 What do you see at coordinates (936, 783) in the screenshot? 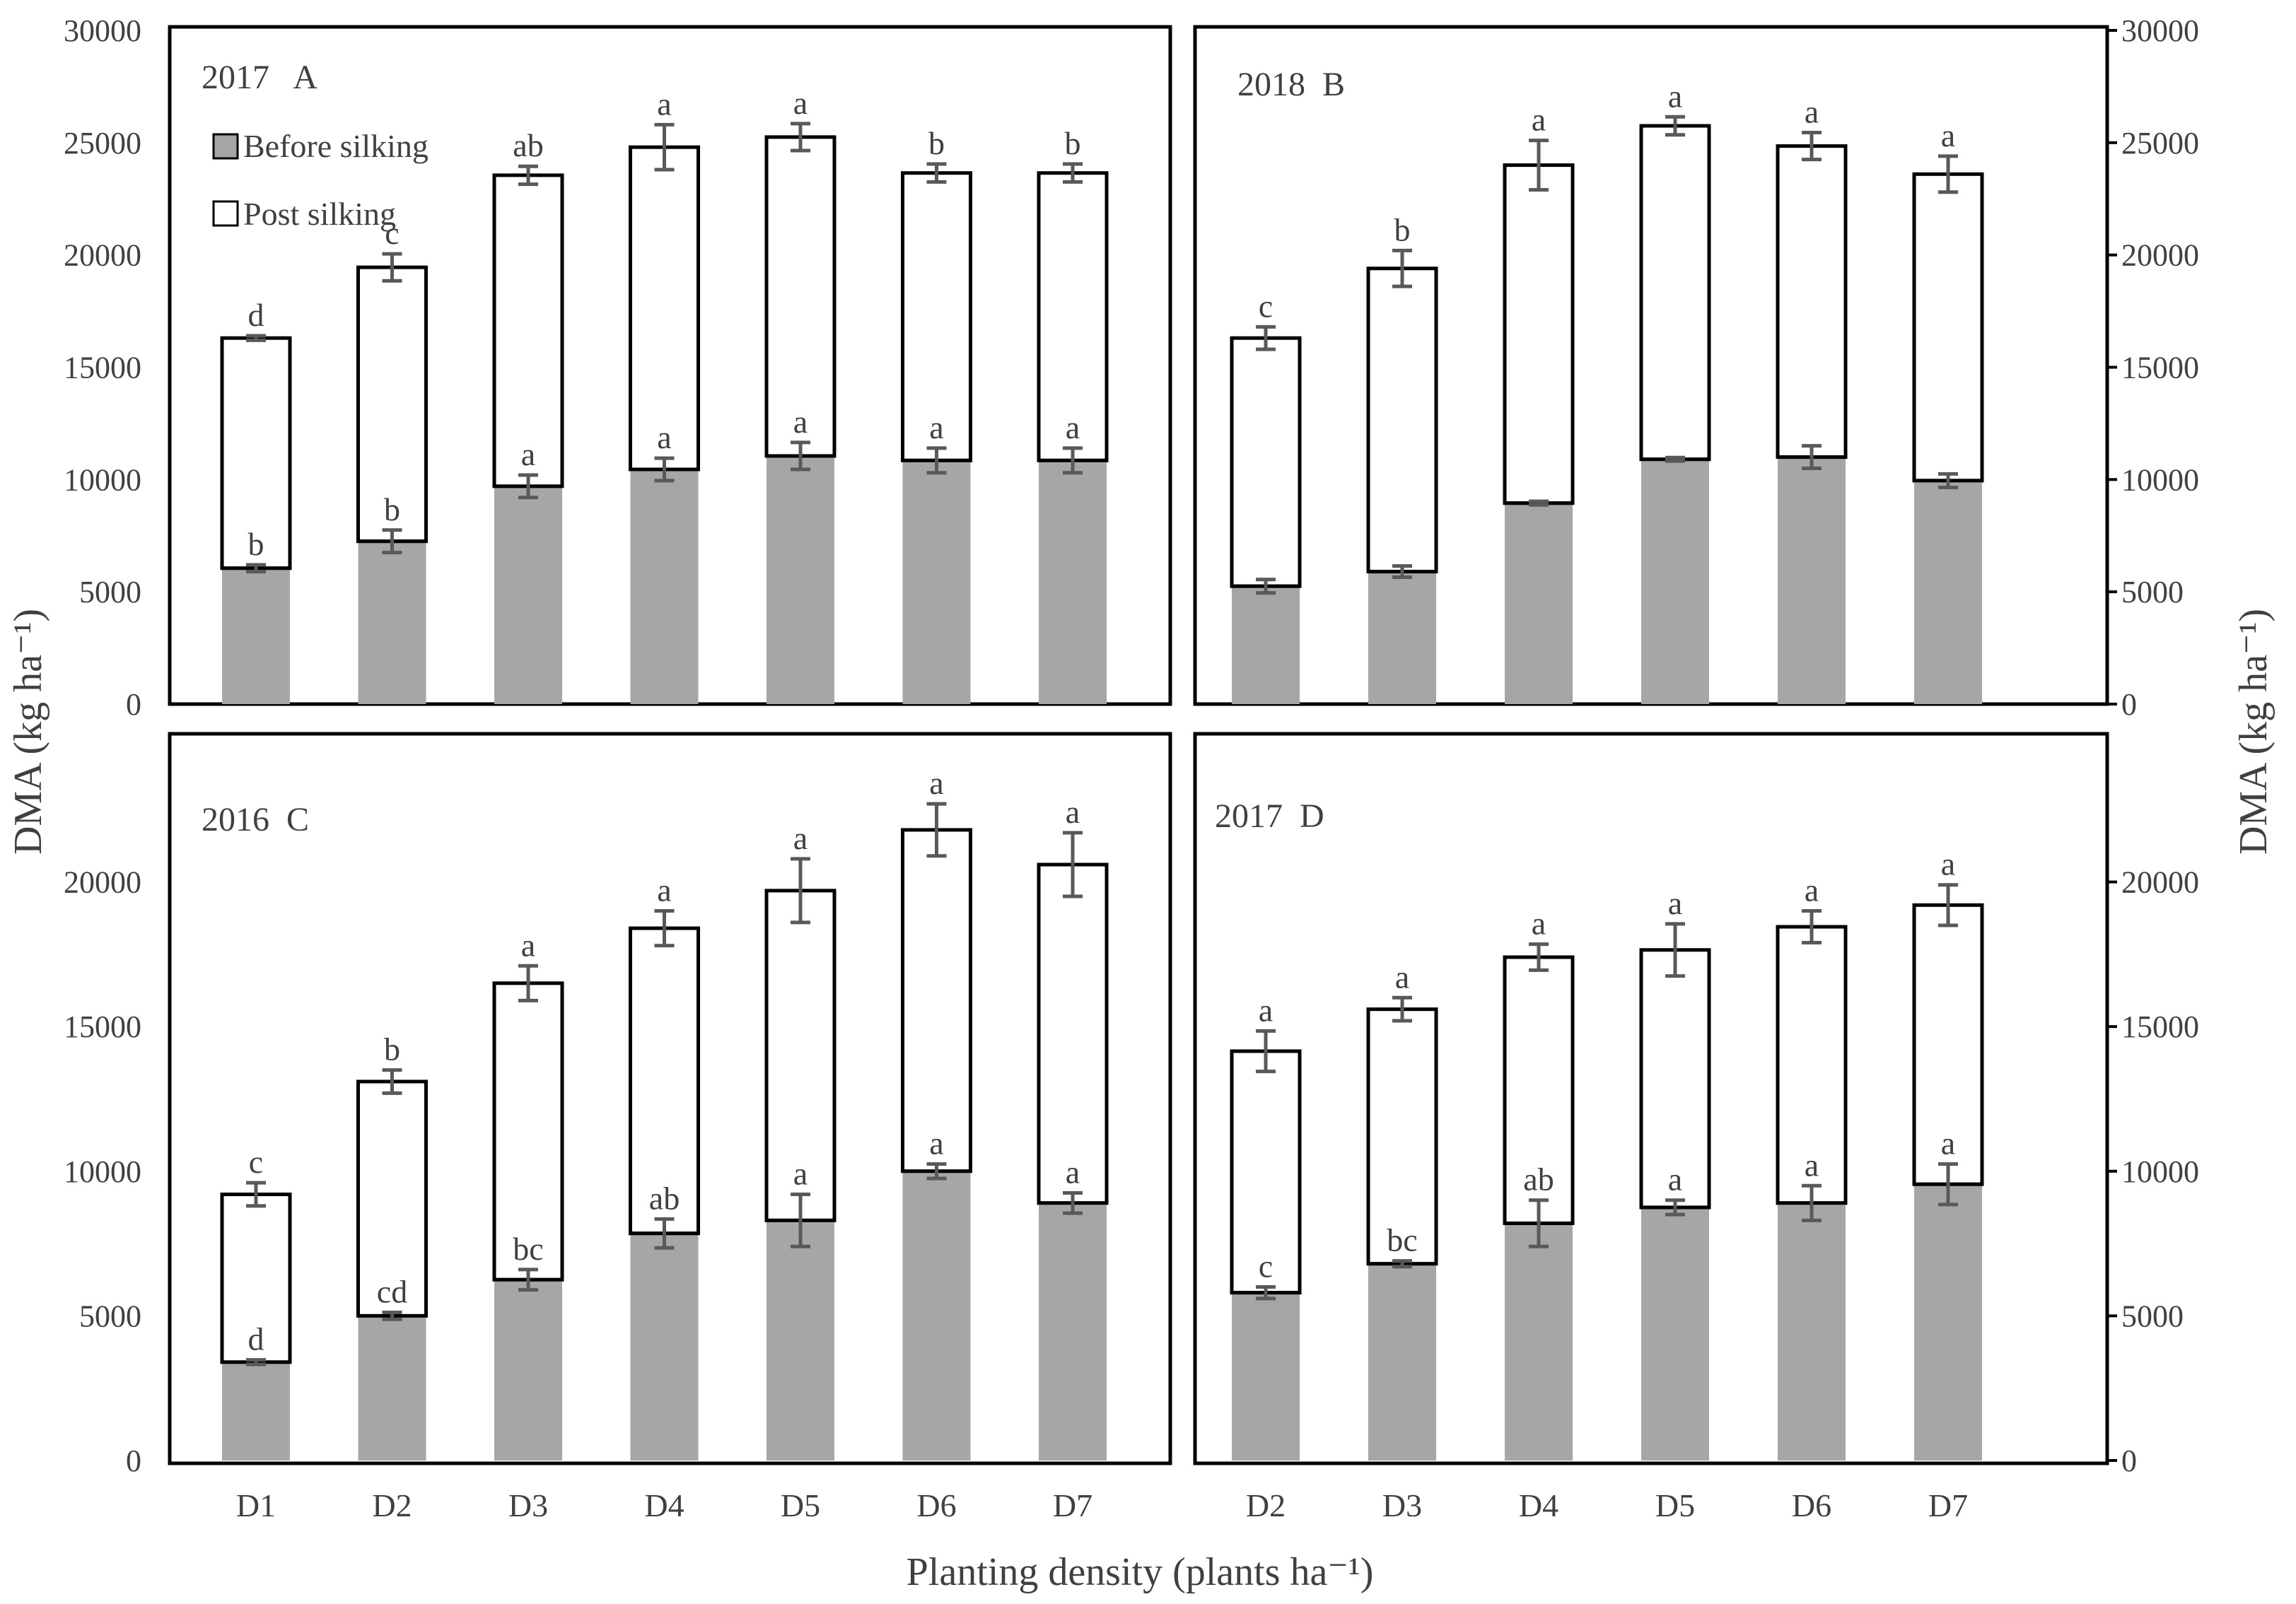
I see `letter-post-c-D6: a` at bounding box center [936, 783].